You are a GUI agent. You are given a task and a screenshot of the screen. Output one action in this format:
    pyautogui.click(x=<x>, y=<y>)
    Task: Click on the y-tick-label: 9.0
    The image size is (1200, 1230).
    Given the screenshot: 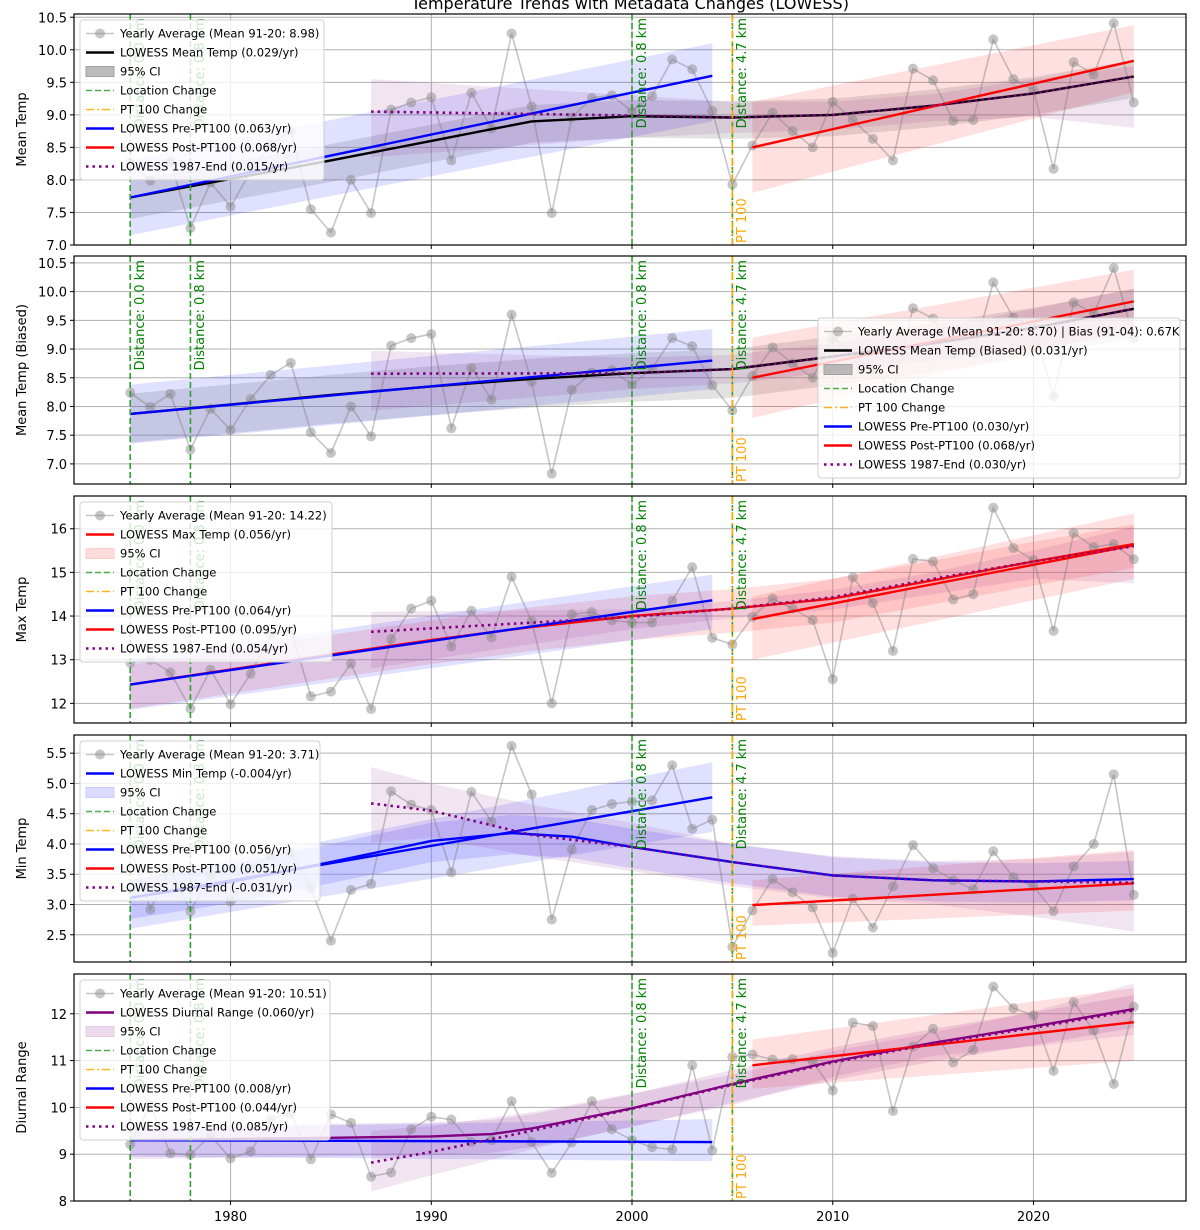 What is the action you would take?
    pyautogui.click(x=56, y=350)
    